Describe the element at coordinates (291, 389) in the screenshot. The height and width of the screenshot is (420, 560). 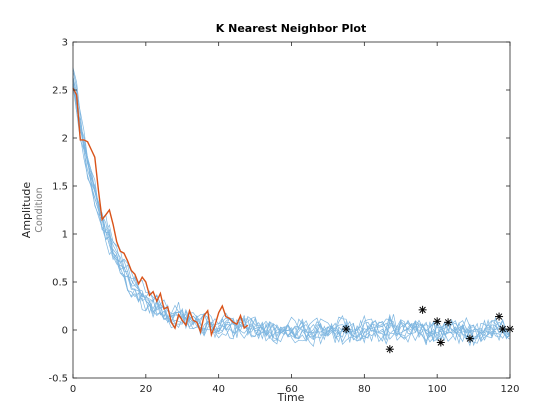
I see `x-tick-label: 60` at that location.